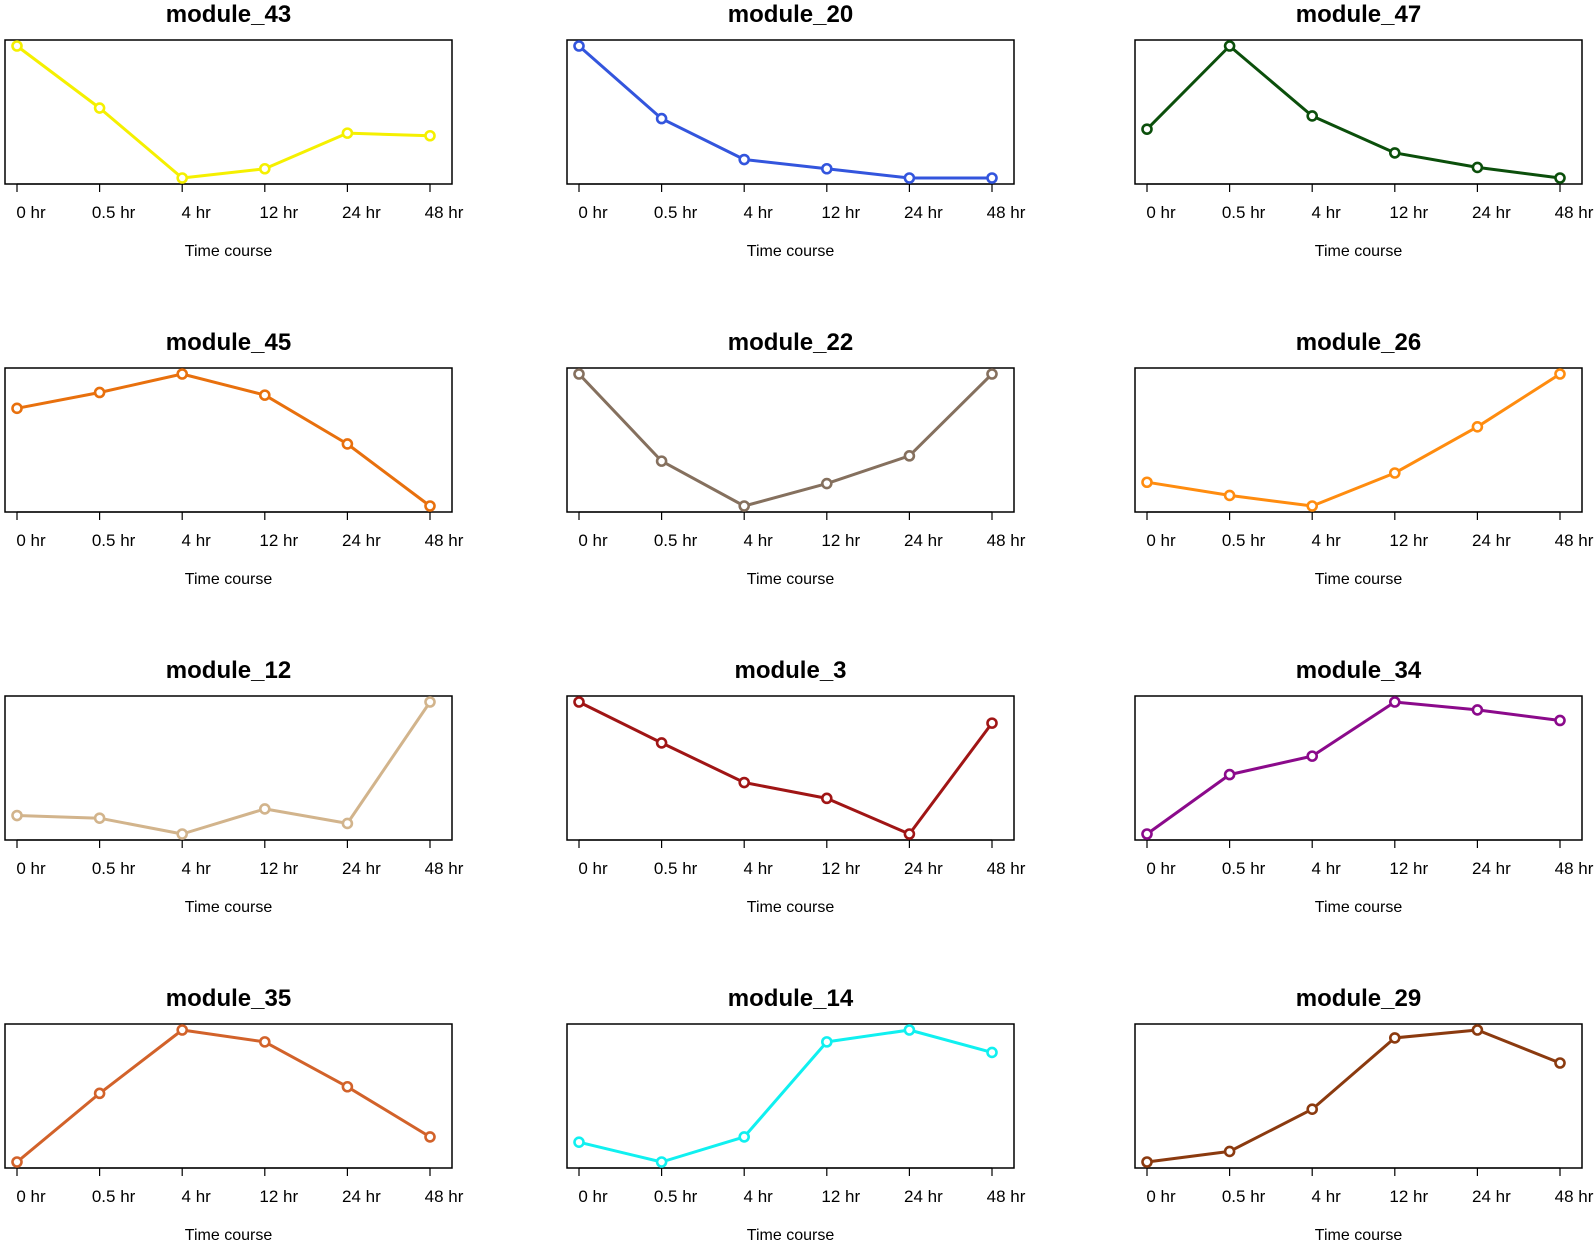 This screenshot has height=1245, width=1594. What do you see at coordinates (1358, 342) in the screenshot?
I see `panel-title: module_26` at bounding box center [1358, 342].